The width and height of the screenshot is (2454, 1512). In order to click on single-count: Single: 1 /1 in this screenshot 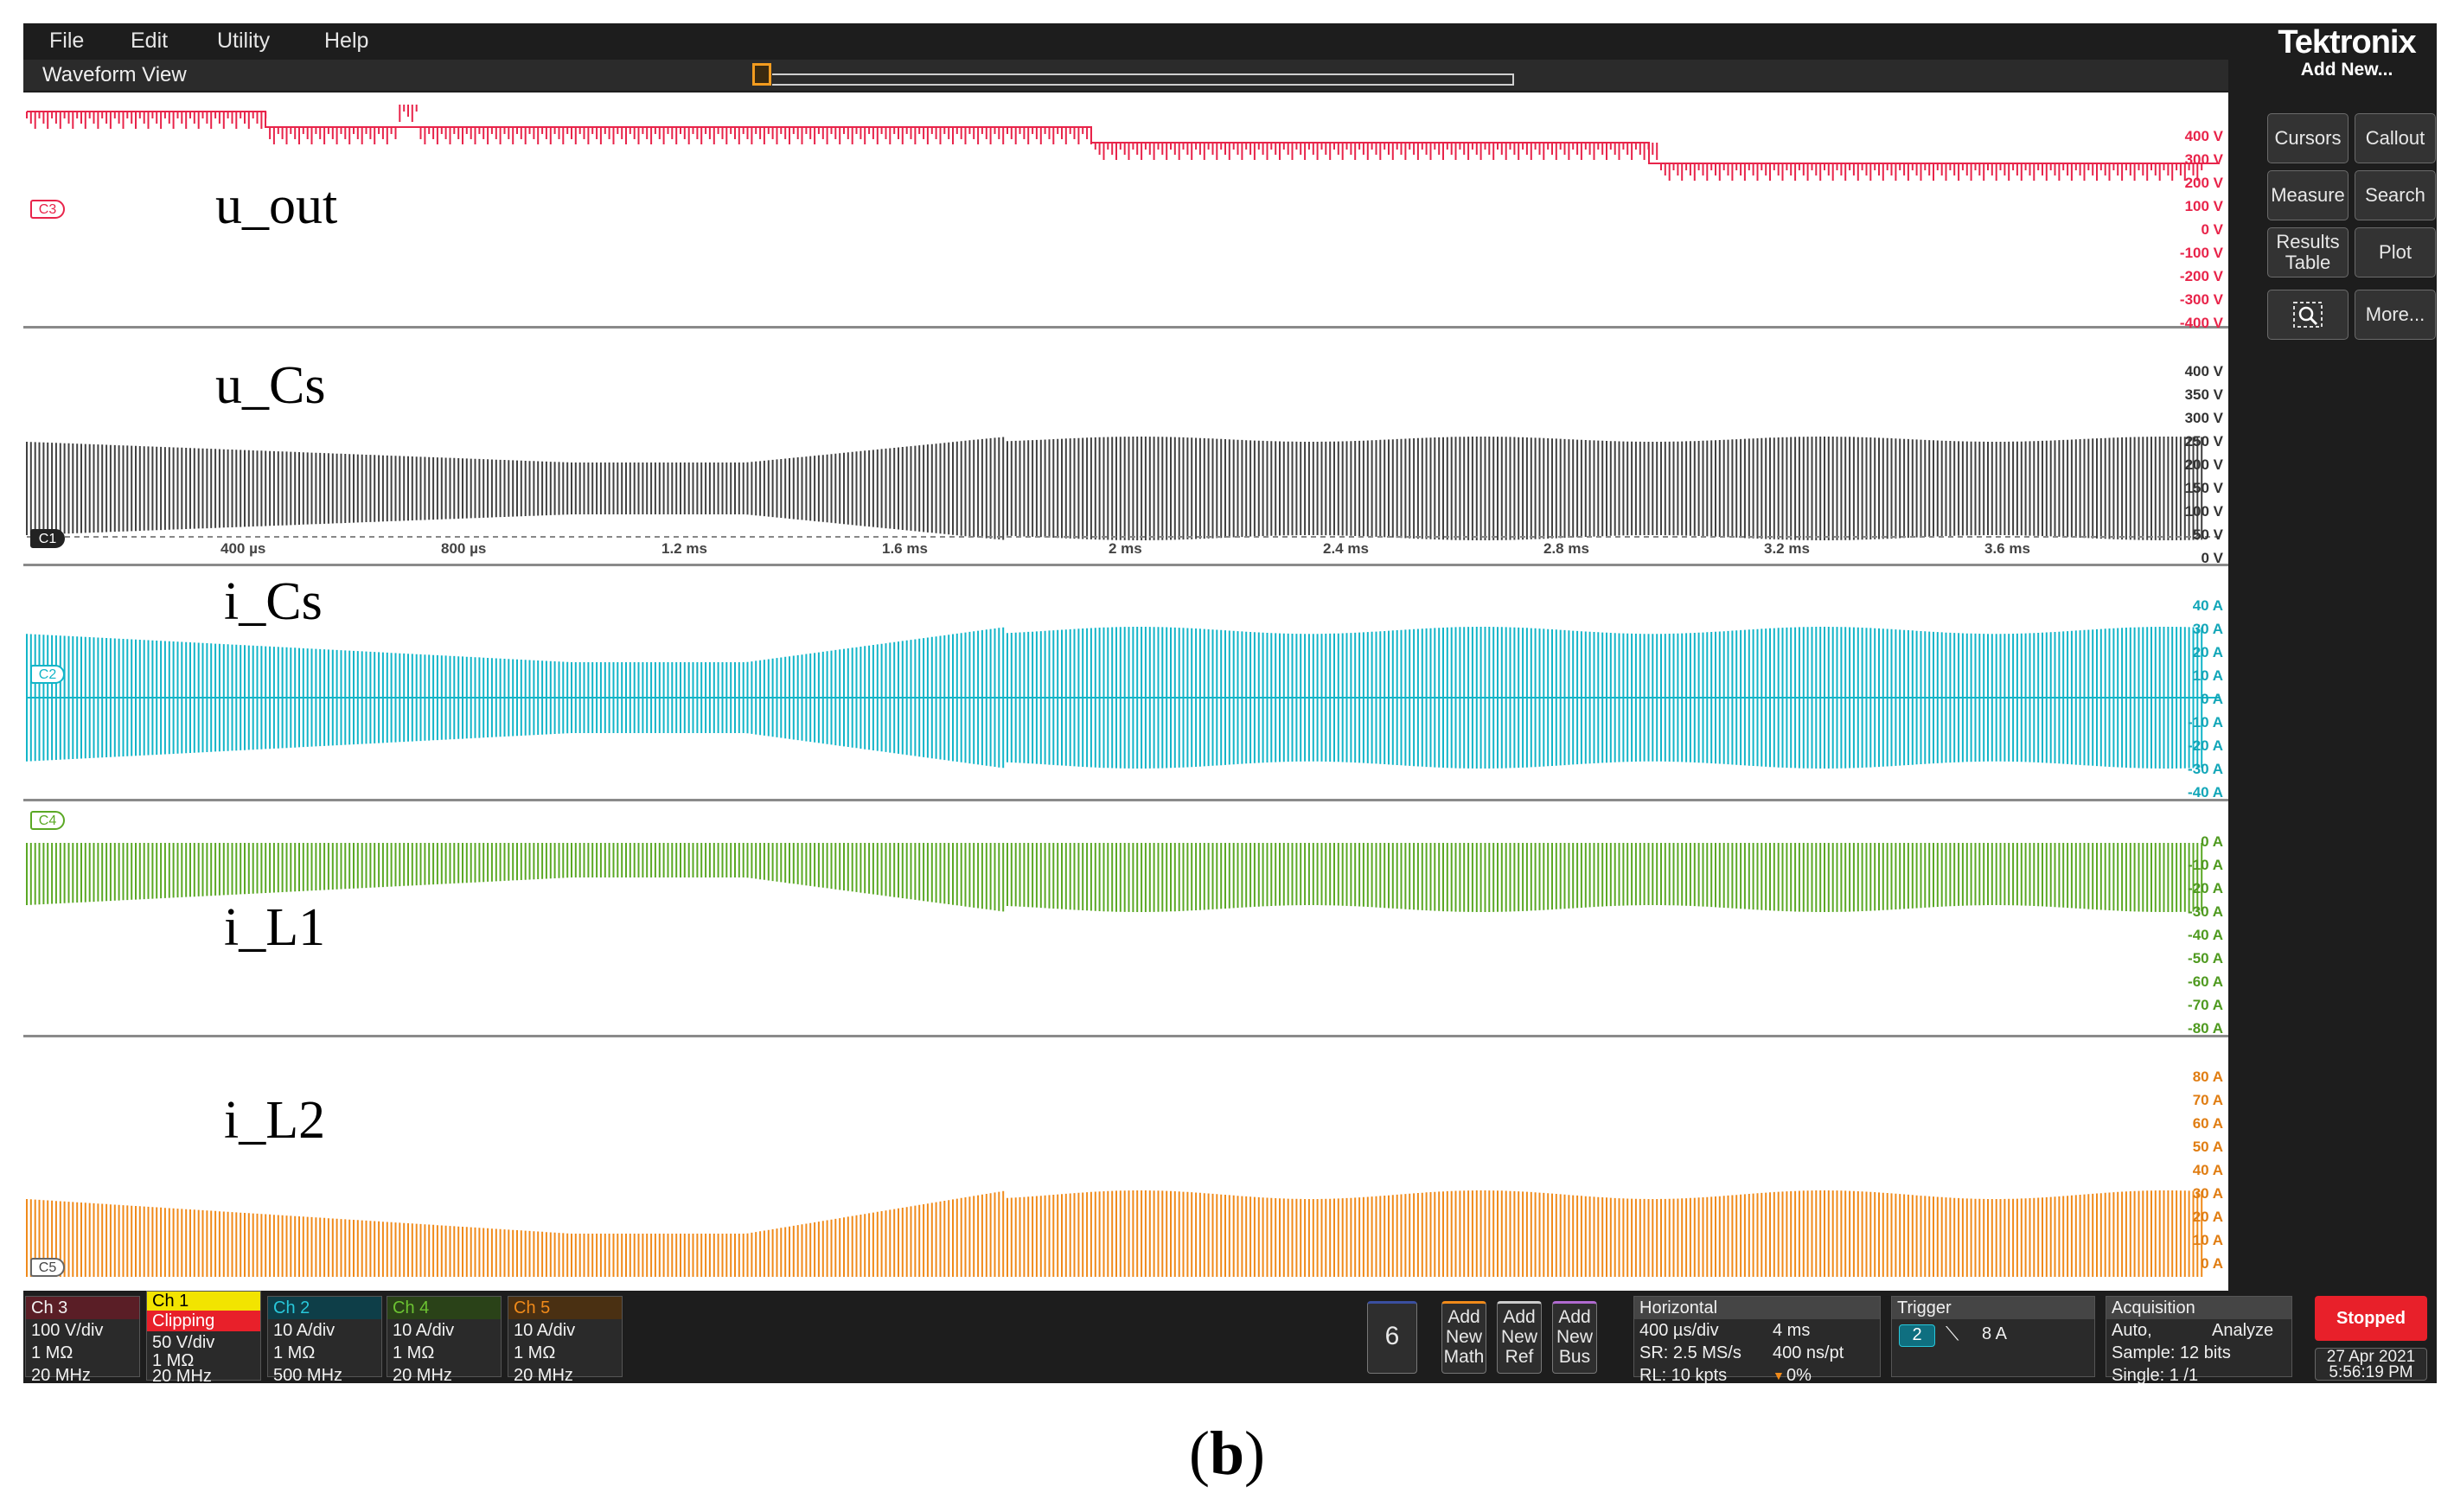, I will do `click(2155, 1374)`.